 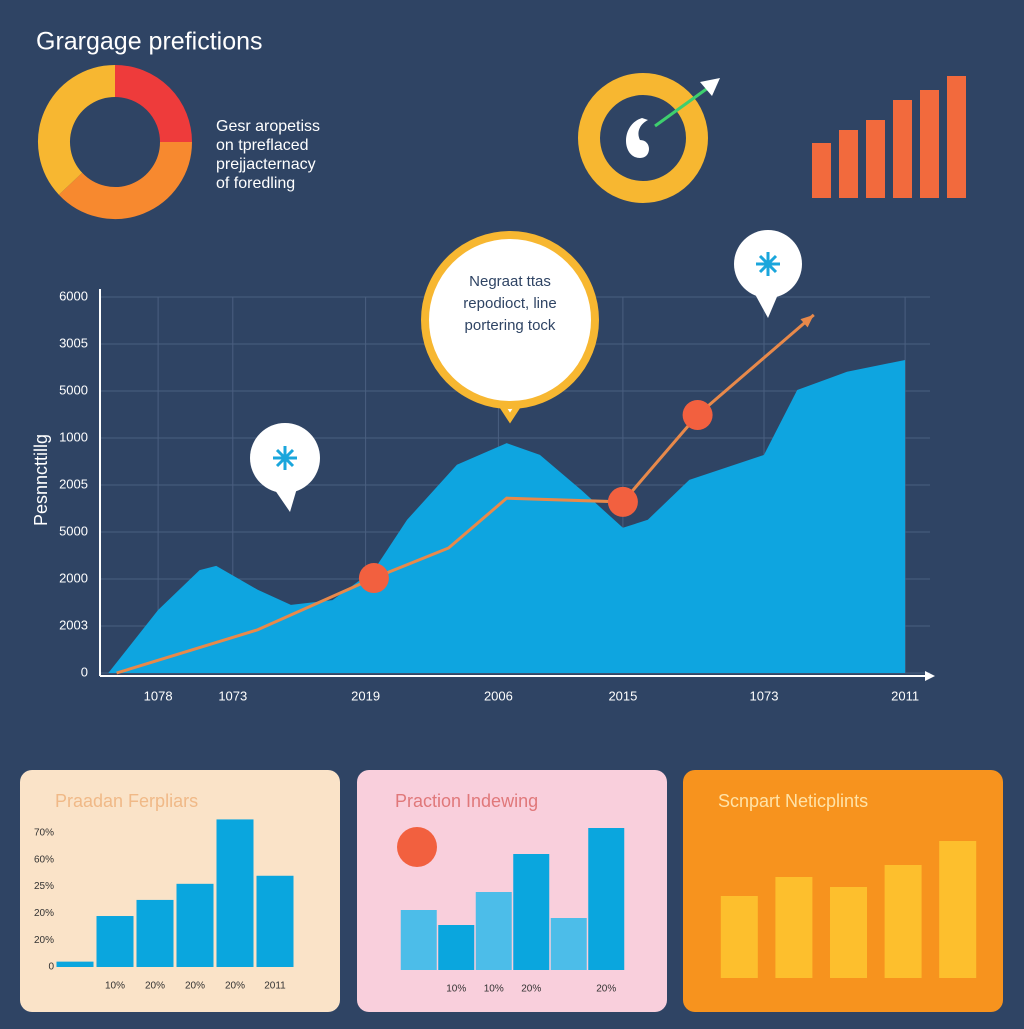 What do you see at coordinates (510, 281) in the screenshot?
I see `callout-text: Negraat ttas` at bounding box center [510, 281].